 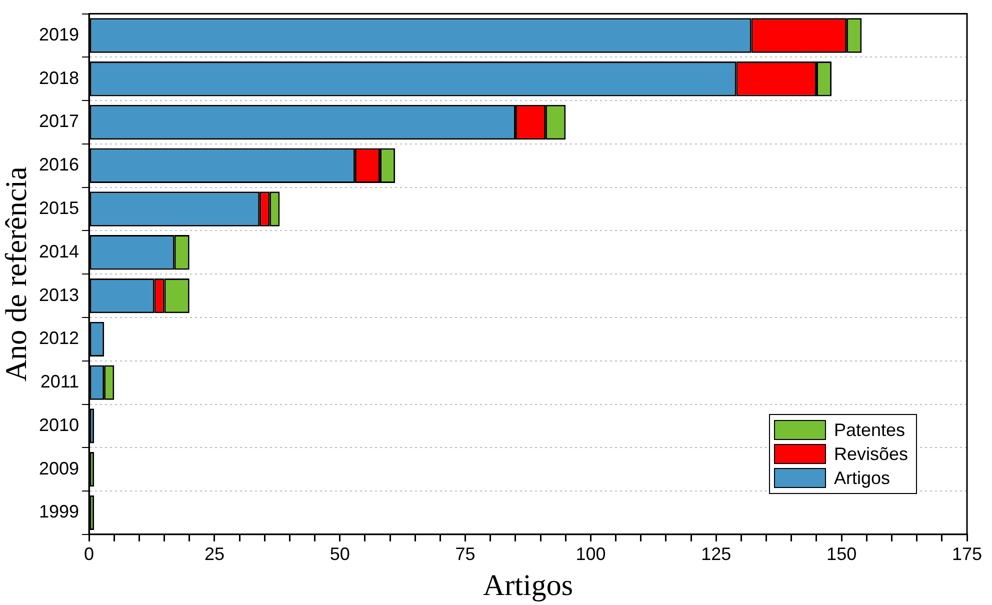 I want to click on x-axis-title: Artigos, so click(x=528, y=585).